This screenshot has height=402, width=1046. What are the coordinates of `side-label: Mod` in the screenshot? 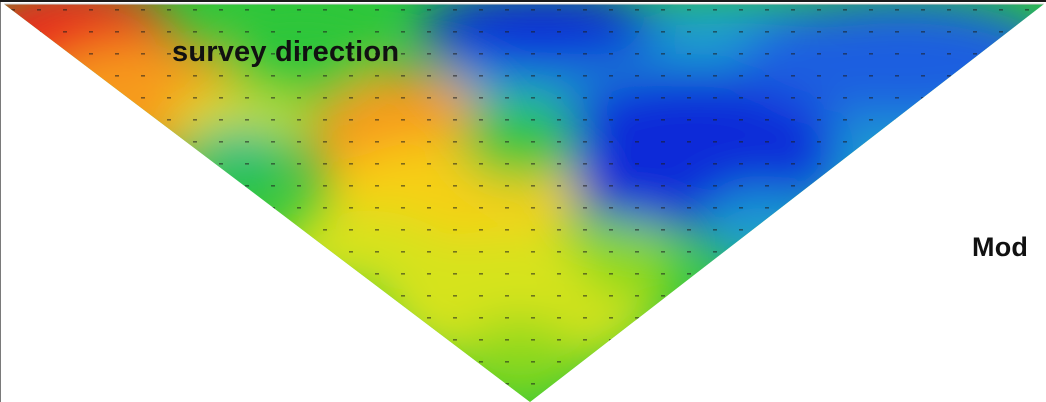 It's located at (1000, 247).